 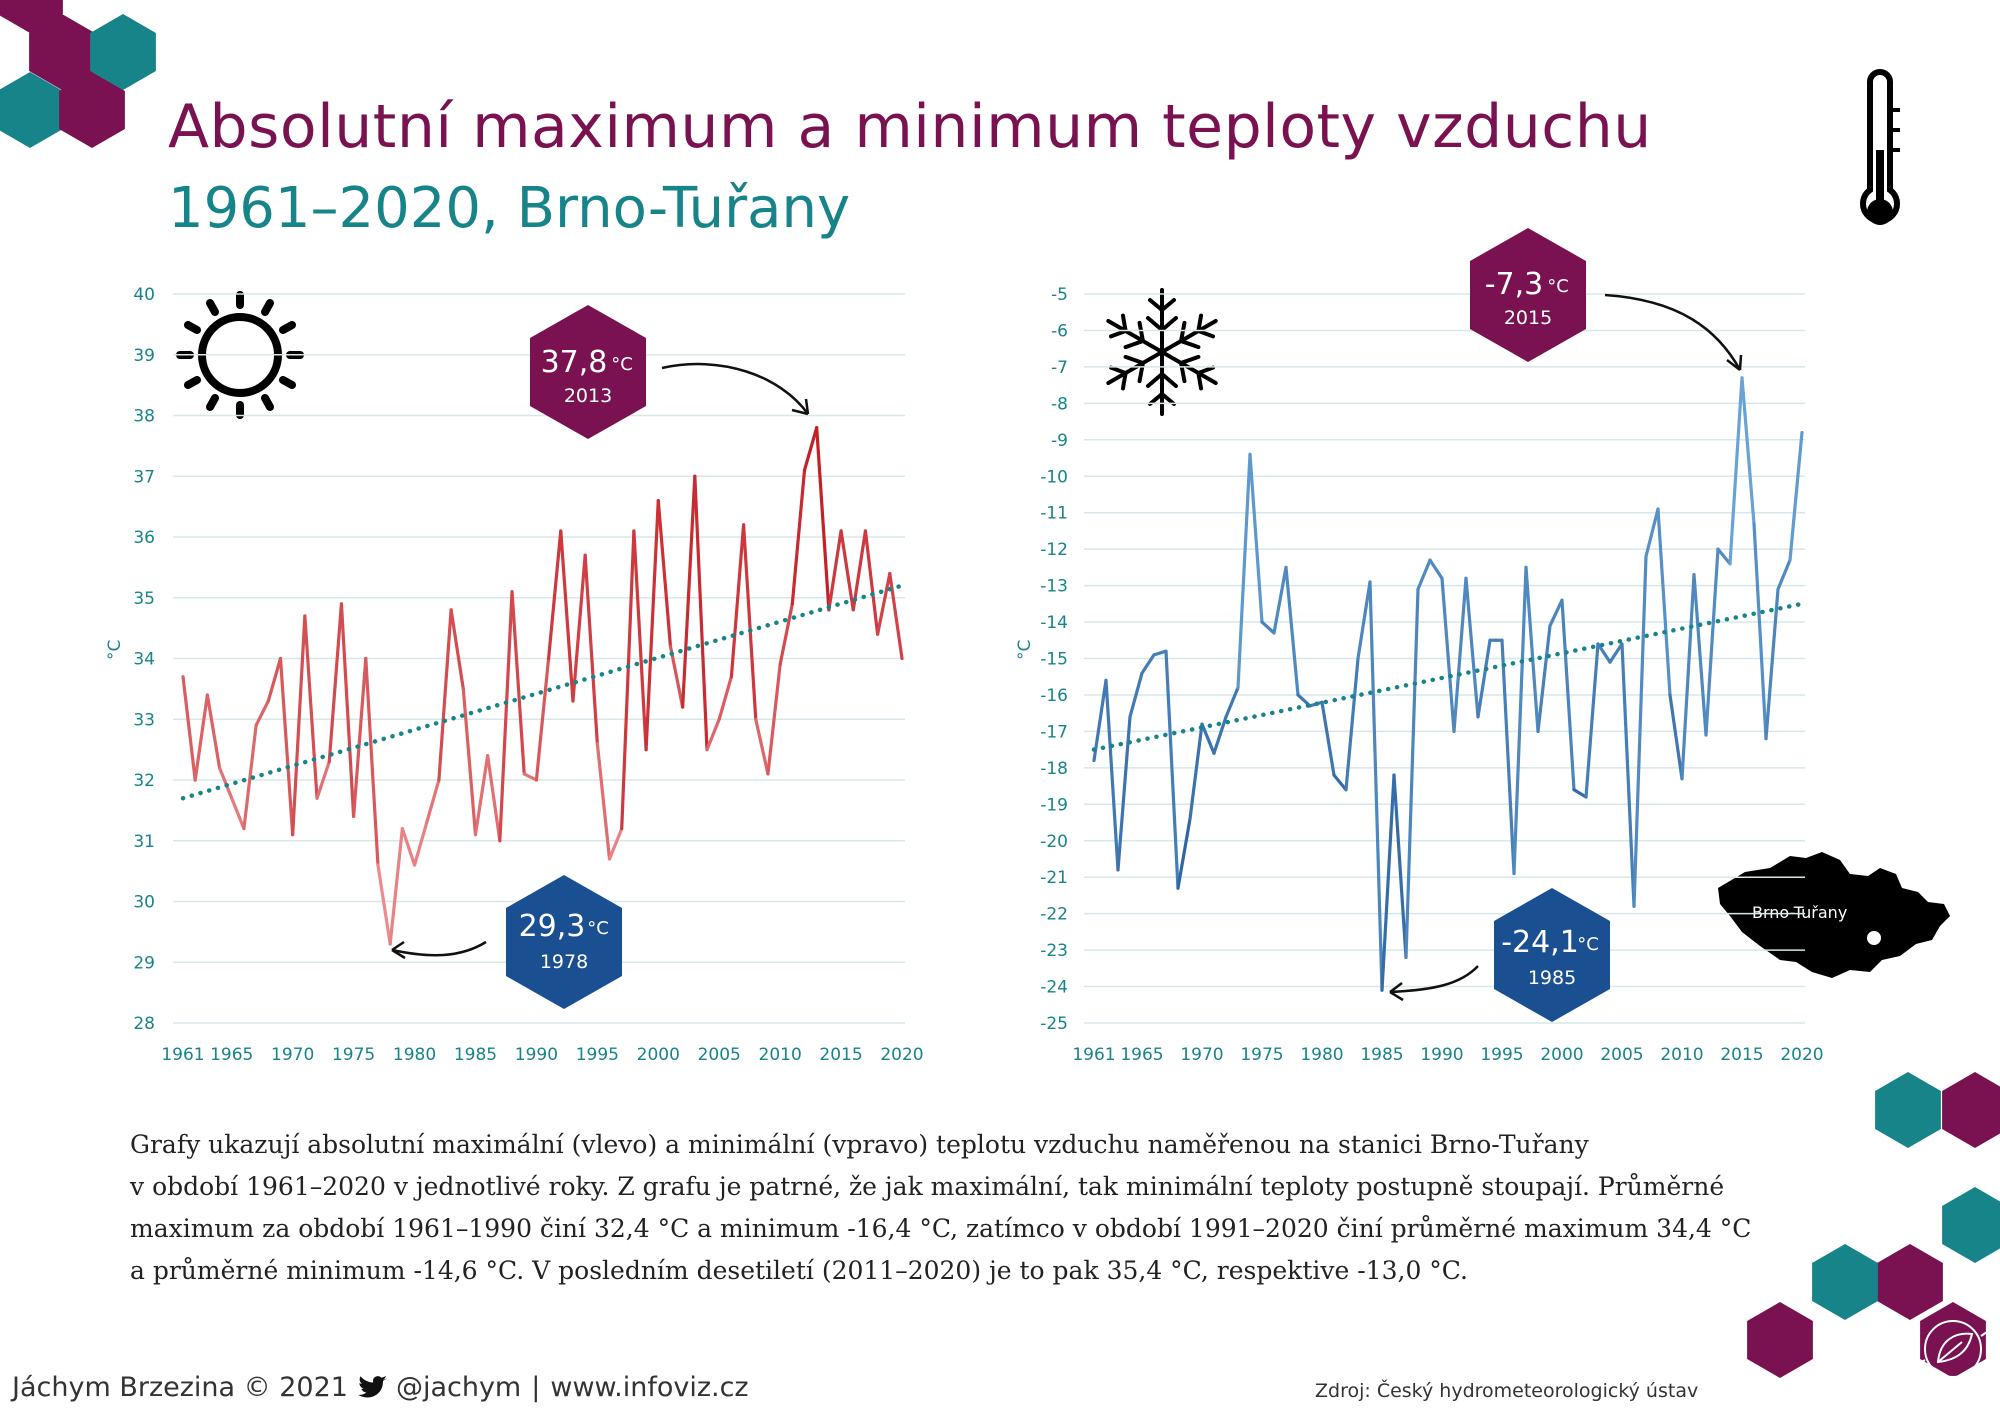 I want to click on map-label: Brno-Tuřany, so click(x=1799, y=912).